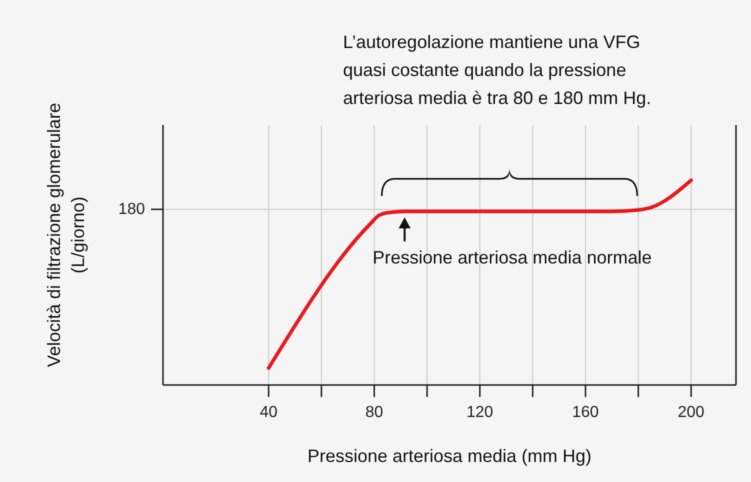 The width and height of the screenshot is (751, 482). What do you see at coordinates (480, 412) in the screenshot?
I see `x-tick-label: 120` at bounding box center [480, 412].